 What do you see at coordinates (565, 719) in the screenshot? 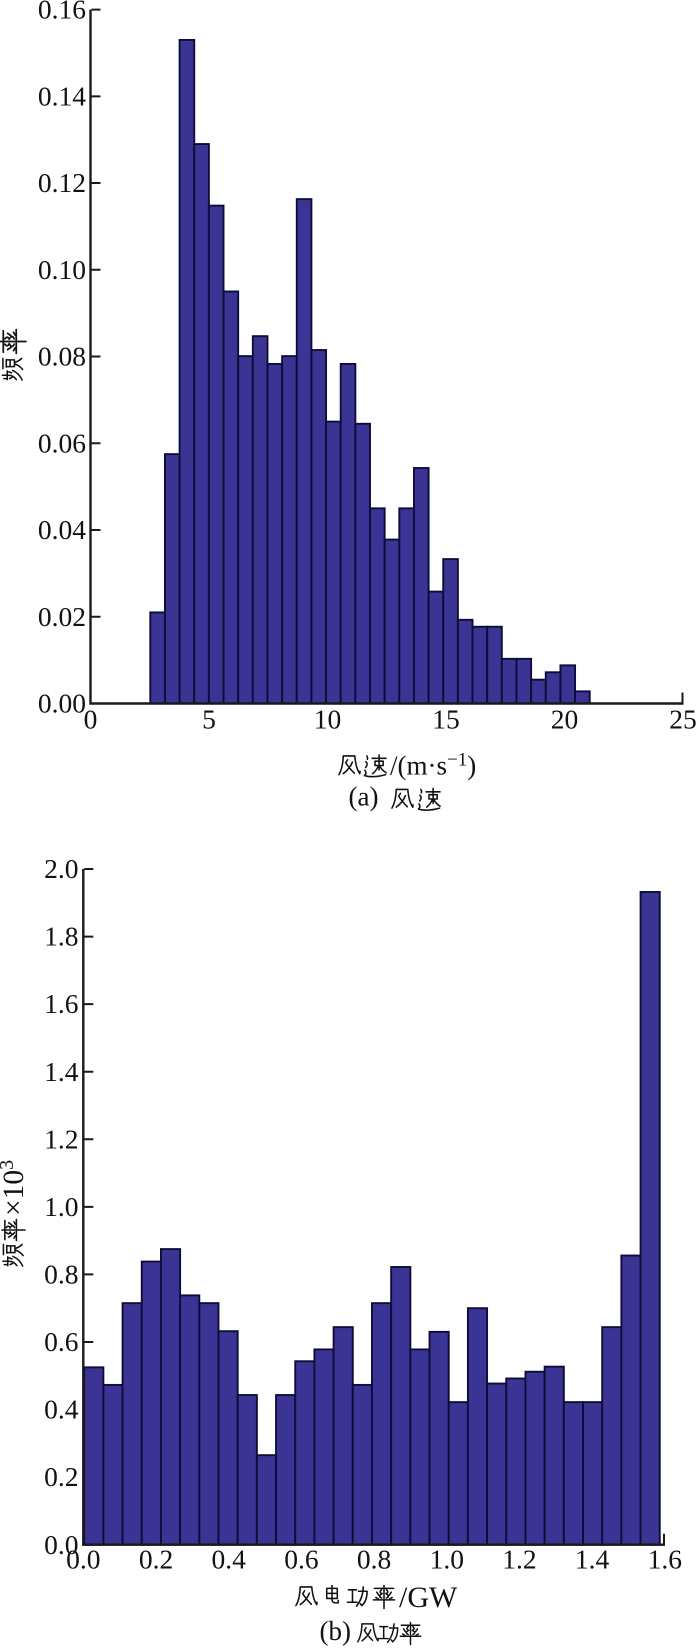
I see `svg-text: 20` at bounding box center [565, 719].